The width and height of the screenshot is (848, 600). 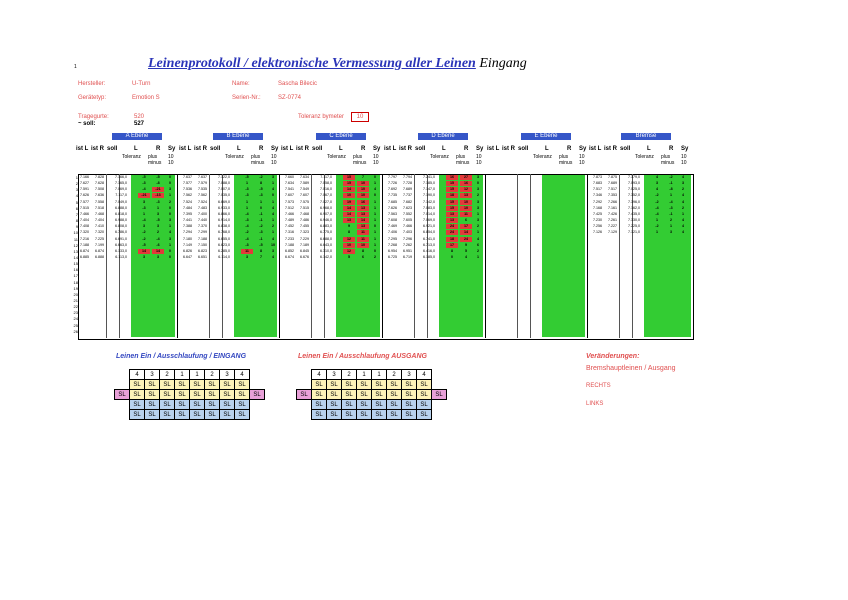 I want to click on col-header: soll, so click(x=215, y=149).